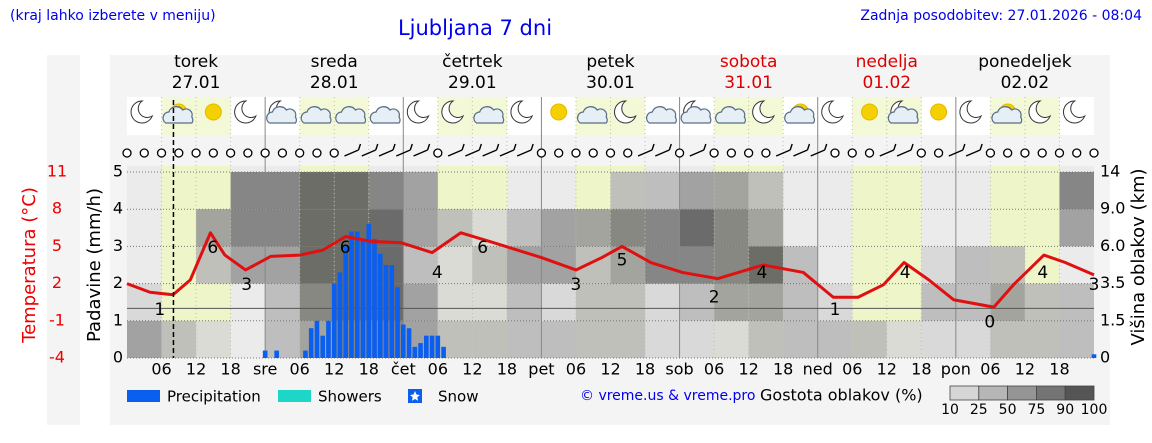  I want to click on legend-label: Precipitation, so click(214, 397).